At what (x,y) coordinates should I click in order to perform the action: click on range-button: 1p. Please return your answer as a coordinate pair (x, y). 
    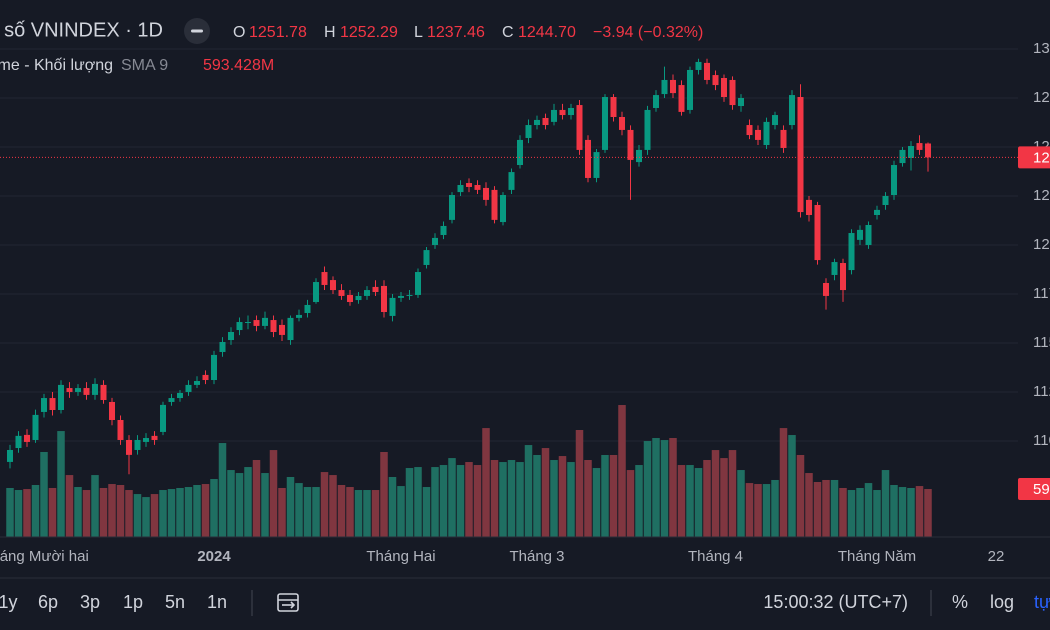
    Looking at the image, I should click on (133, 602).